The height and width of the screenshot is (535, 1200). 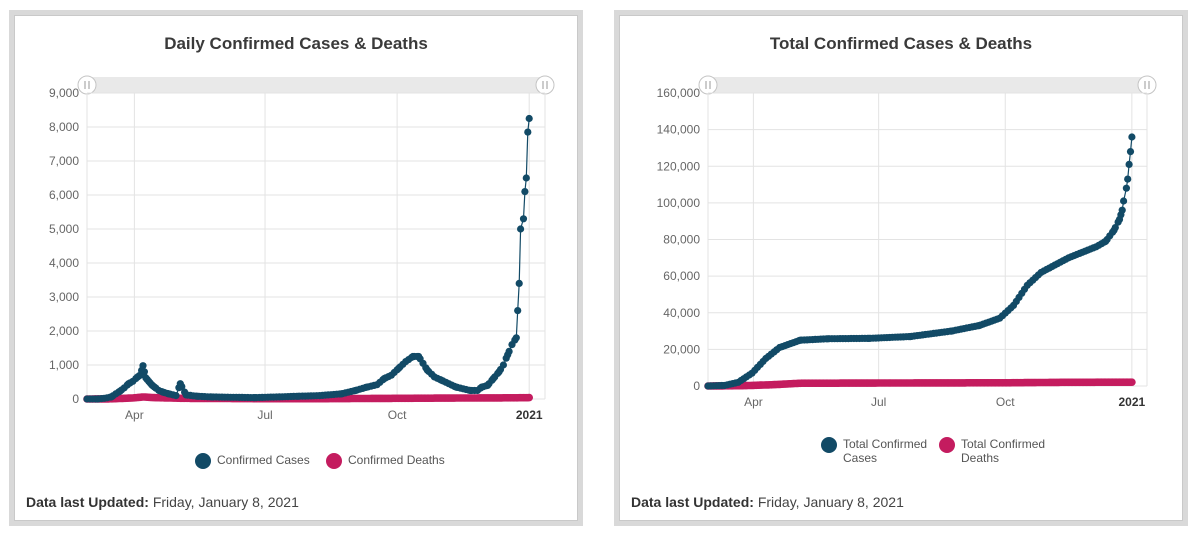 I want to click on legend-cases-marker, so click(x=203, y=461).